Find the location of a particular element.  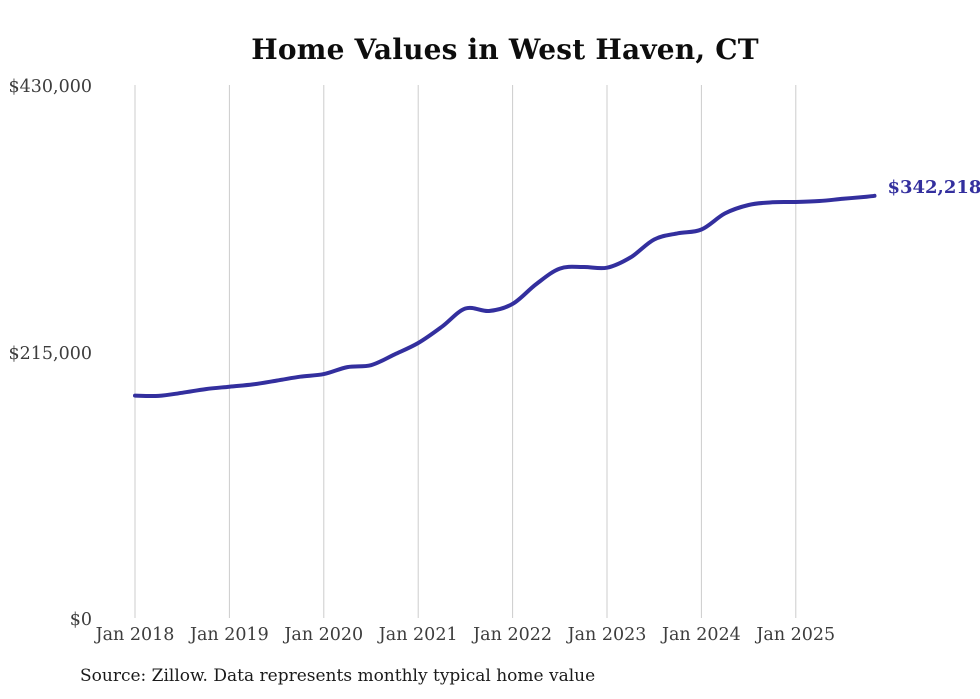

x-axis-label: Jan 2024 is located at coordinates (701, 635).